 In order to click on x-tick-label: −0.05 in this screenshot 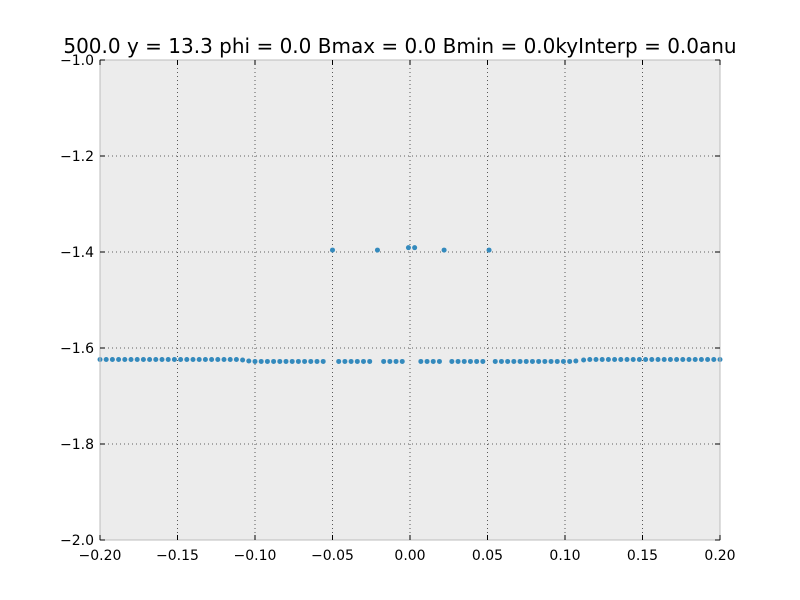, I will do `click(332, 556)`.